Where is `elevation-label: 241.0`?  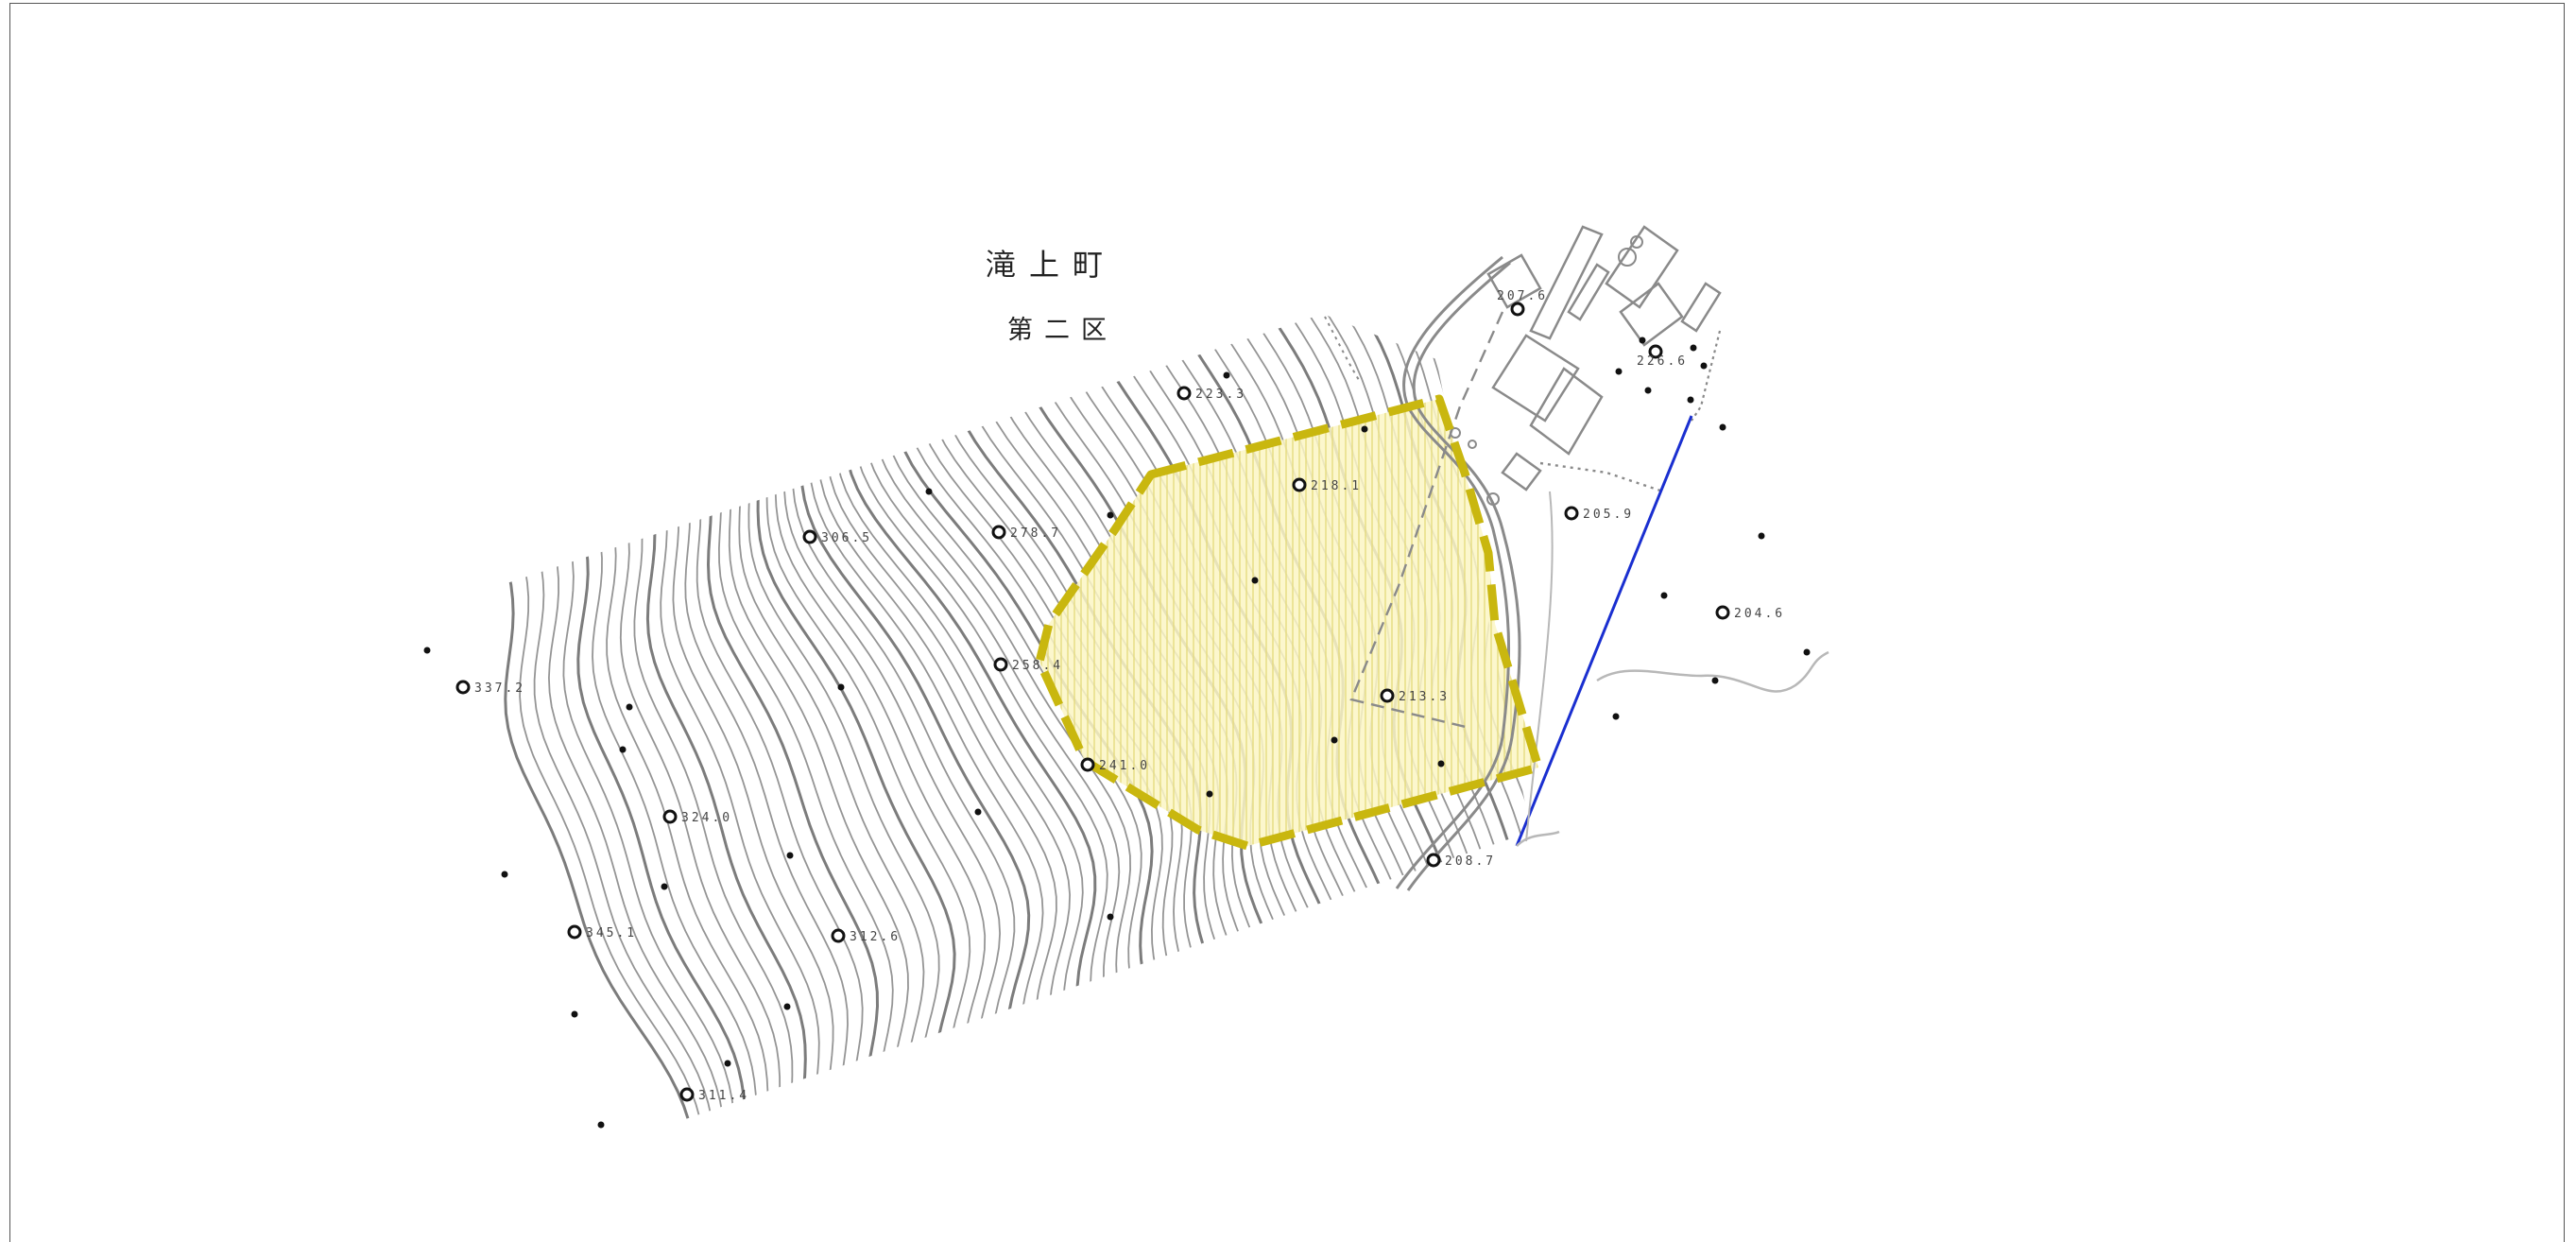
elevation-label: 241.0 is located at coordinates (1124, 766).